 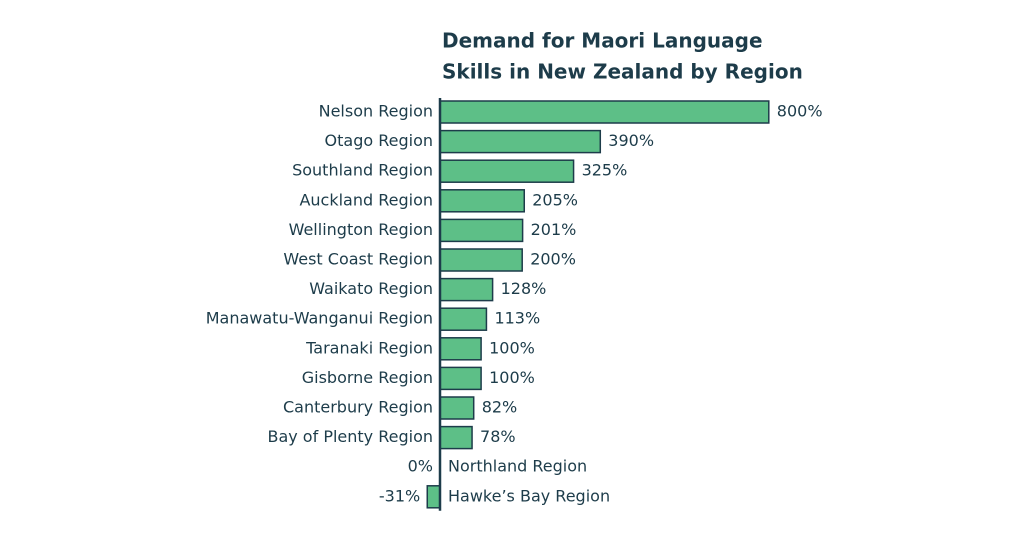 I want to click on value-label: 800%, so click(x=800, y=111).